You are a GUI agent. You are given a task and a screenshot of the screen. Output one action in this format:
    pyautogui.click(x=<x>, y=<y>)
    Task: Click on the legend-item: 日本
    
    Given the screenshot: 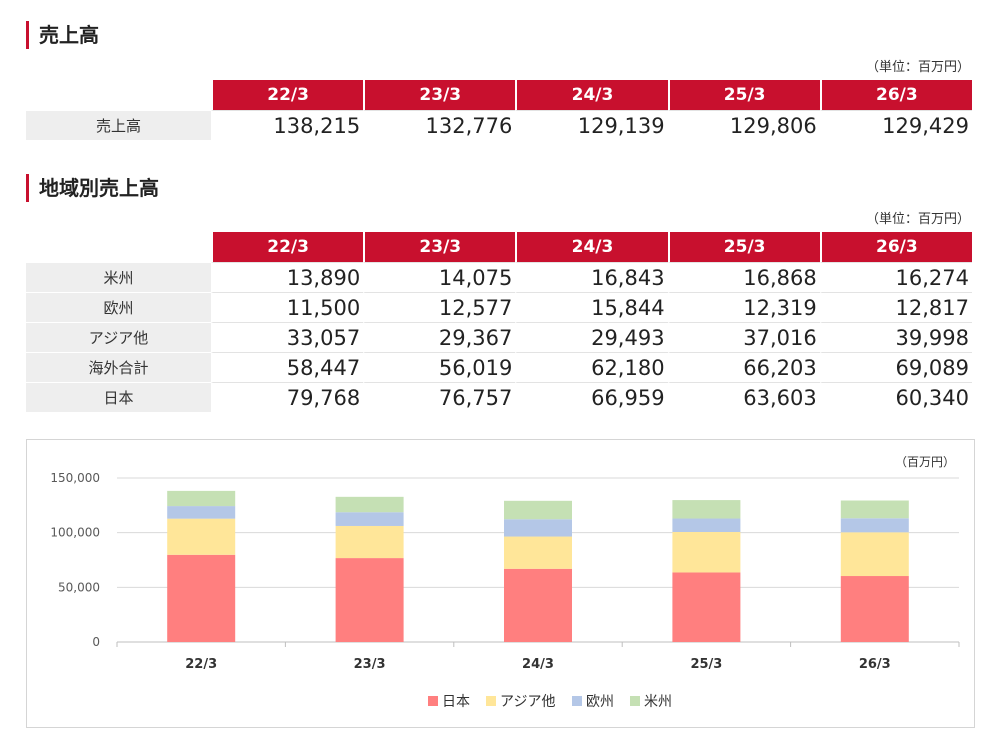 What is the action you would take?
    pyautogui.click(x=449, y=702)
    